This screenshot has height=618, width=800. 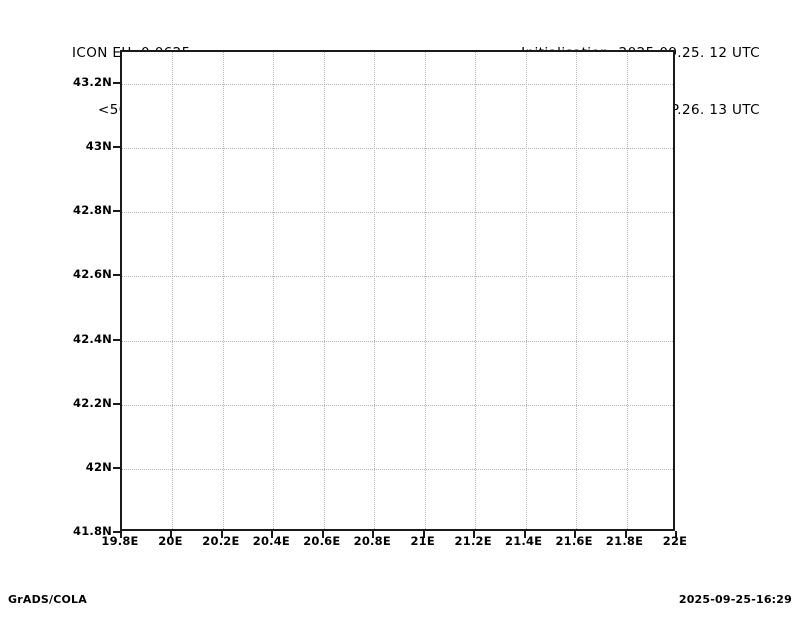 I want to click on x-axis-label: 21.4E, so click(x=524, y=541).